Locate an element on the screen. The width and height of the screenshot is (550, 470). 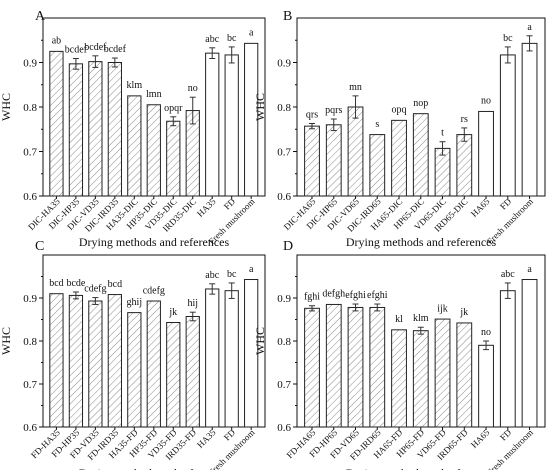
significance-label: ghij is located at coordinates (135, 302).